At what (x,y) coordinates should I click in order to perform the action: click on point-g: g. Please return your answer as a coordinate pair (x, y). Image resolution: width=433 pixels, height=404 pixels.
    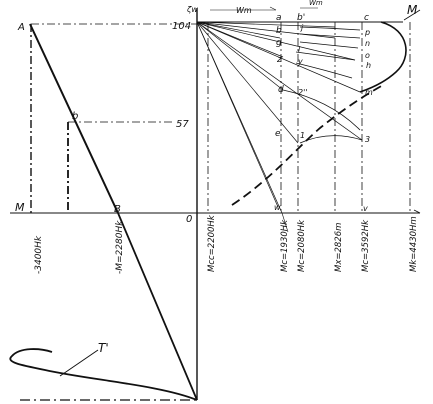
    Looking at the image, I should click on (279, 43).